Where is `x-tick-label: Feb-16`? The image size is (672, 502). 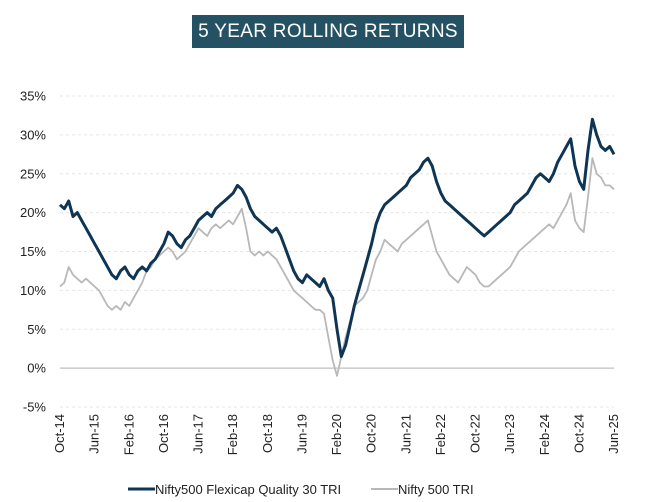
x-tick-label: Feb-16 is located at coordinates (128, 434).